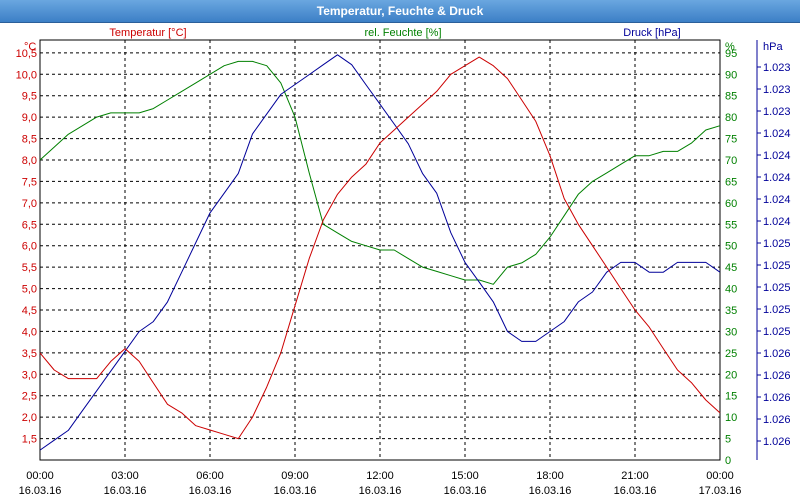  What do you see at coordinates (731, 332) in the screenshot?
I see `humidity-tick-label: 30` at bounding box center [731, 332].